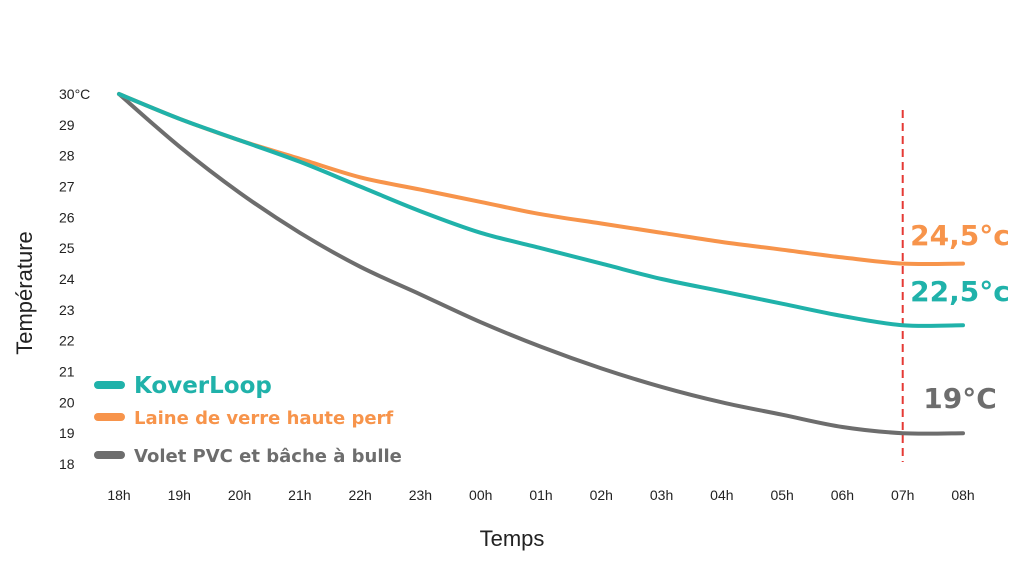 The width and height of the screenshot is (1024, 569). What do you see at coordinates (299, 495) in the screenshot?
I see `x-tick-label: 21h` at bounding box center [299, 495].